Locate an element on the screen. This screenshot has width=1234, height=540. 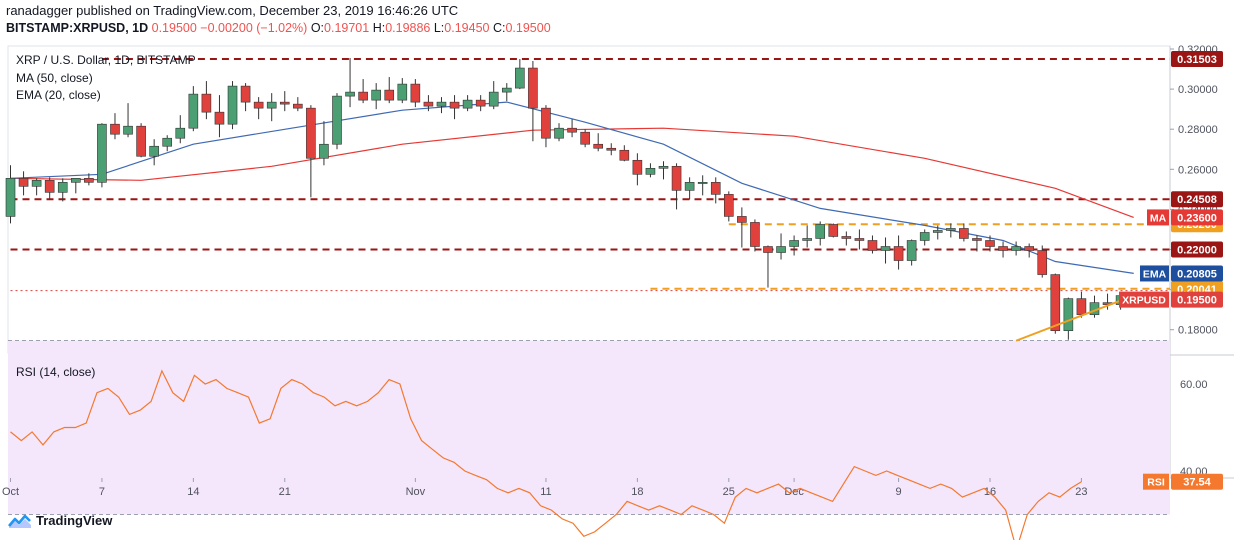
close-value: 0.19500 is located at coordinates (528, 28).